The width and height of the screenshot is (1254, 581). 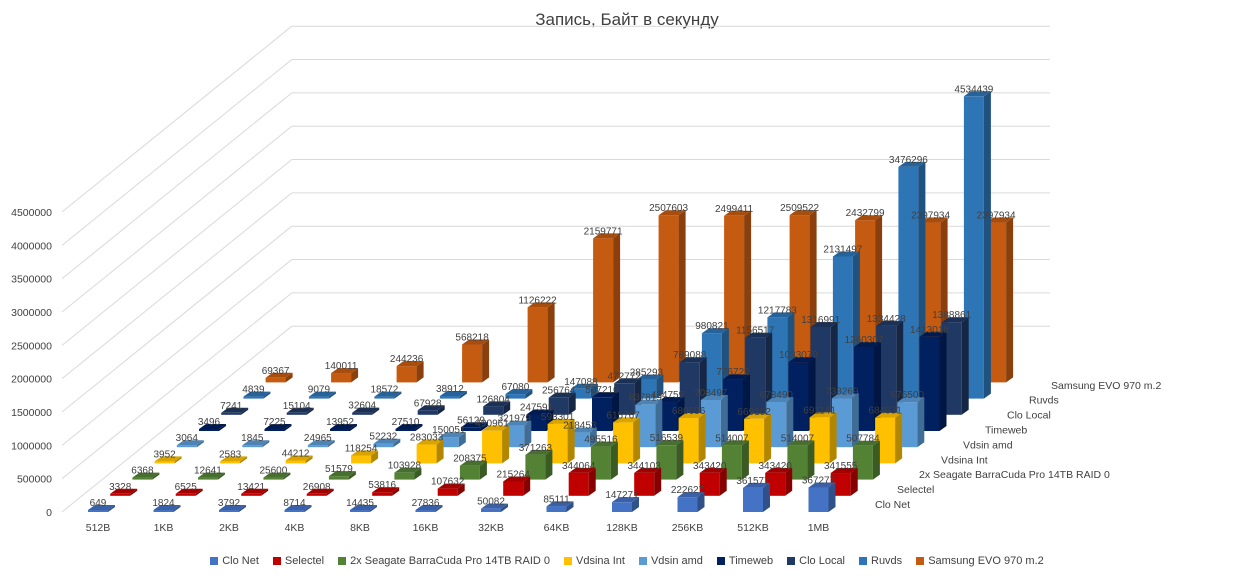 I want to click on legend-label: Ruvds, so click(x=887, y=561).